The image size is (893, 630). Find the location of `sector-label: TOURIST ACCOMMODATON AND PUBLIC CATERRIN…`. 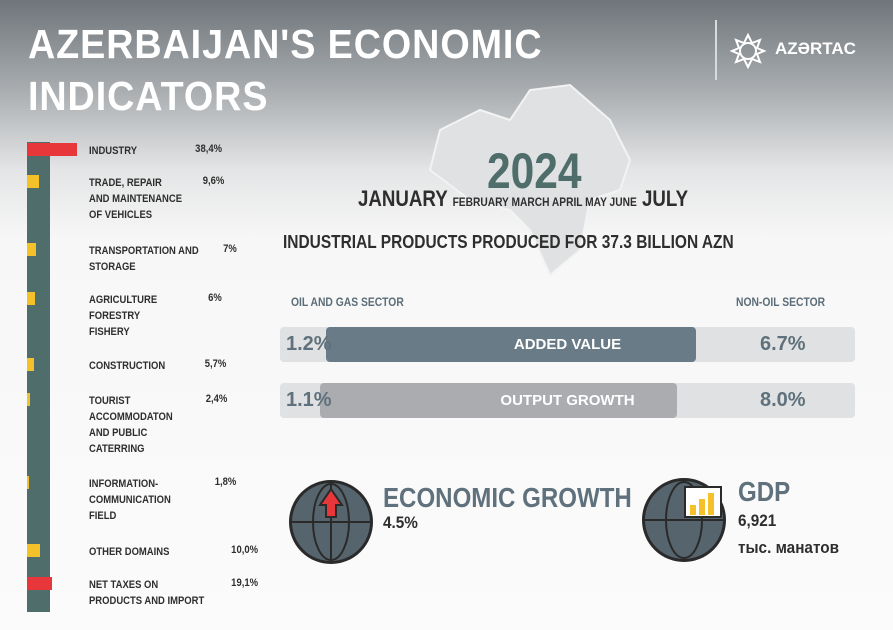

sector-label: TOURIST ACCOMMODATON AND PUBLIC CATERRIN… is located at coordinates (131, 425).